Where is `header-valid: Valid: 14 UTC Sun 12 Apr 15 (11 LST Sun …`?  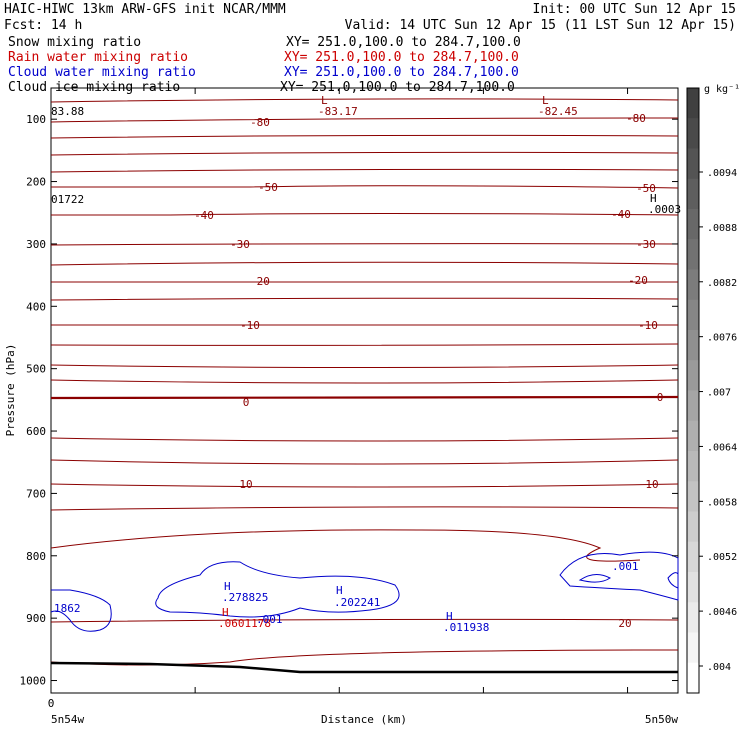 header-valid: Valid: 14 UTC Sun 12 Apr 15 (11 LST Sun … is located at coordinates (540, 25).